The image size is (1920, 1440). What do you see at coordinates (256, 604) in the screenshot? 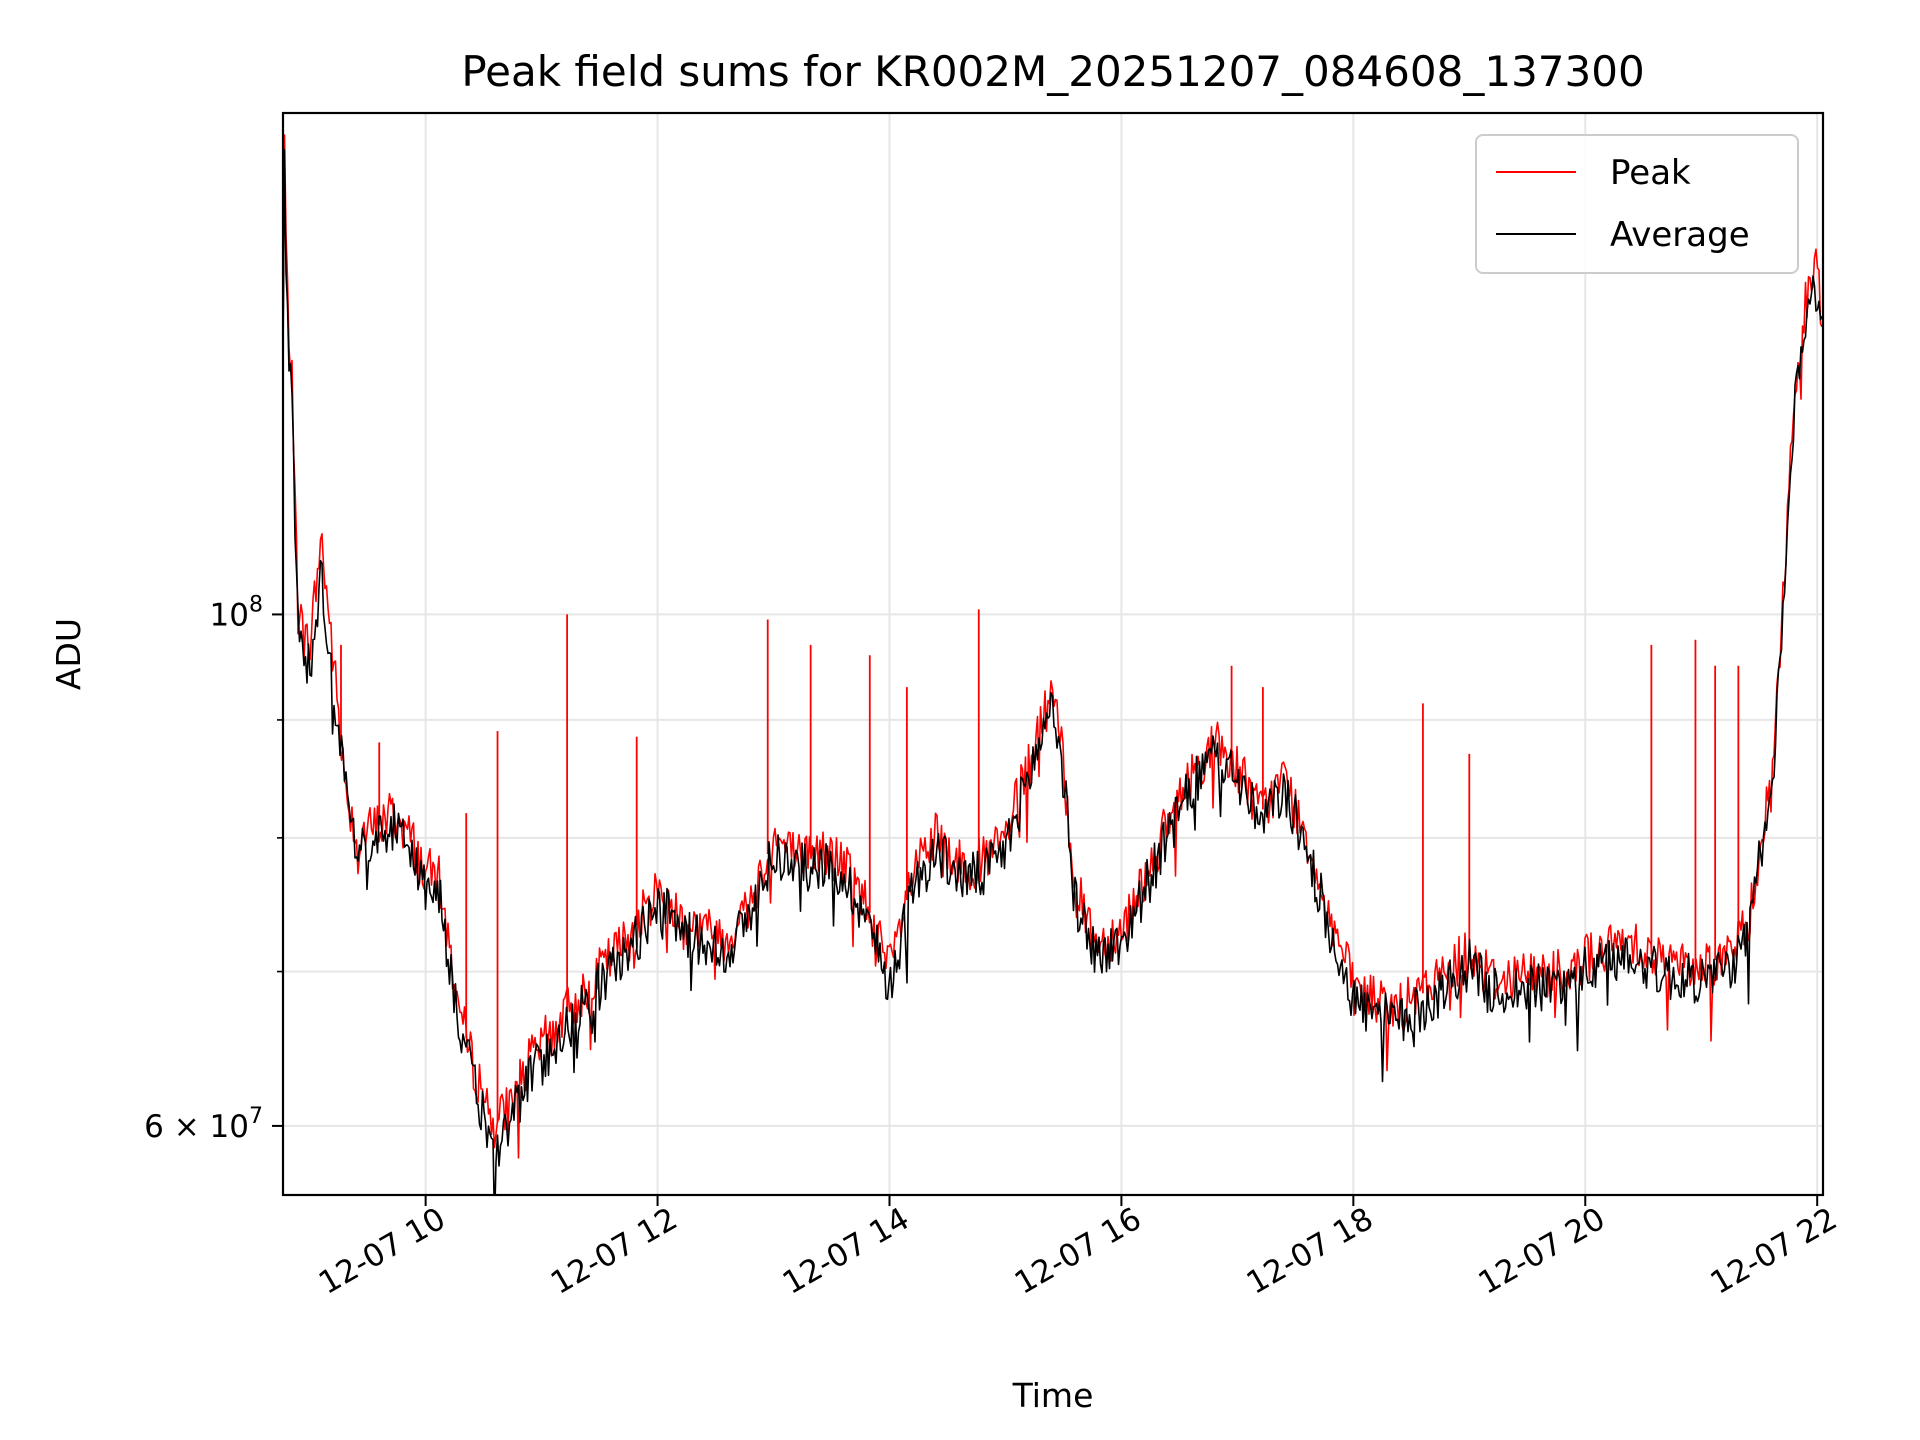
I see `y-tick-label-exponent: 8` at bounding box center [256, 604].